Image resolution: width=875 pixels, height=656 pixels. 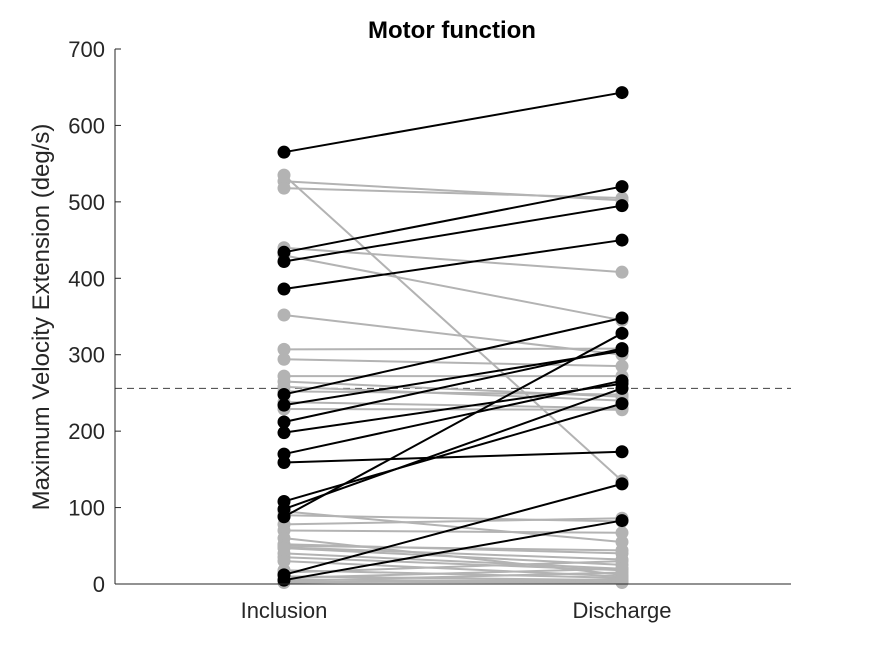 What do you see at coordinates (99, 584) in the screenshot?
I see `y-tick-label: 0` at bounding box center [99, 584].